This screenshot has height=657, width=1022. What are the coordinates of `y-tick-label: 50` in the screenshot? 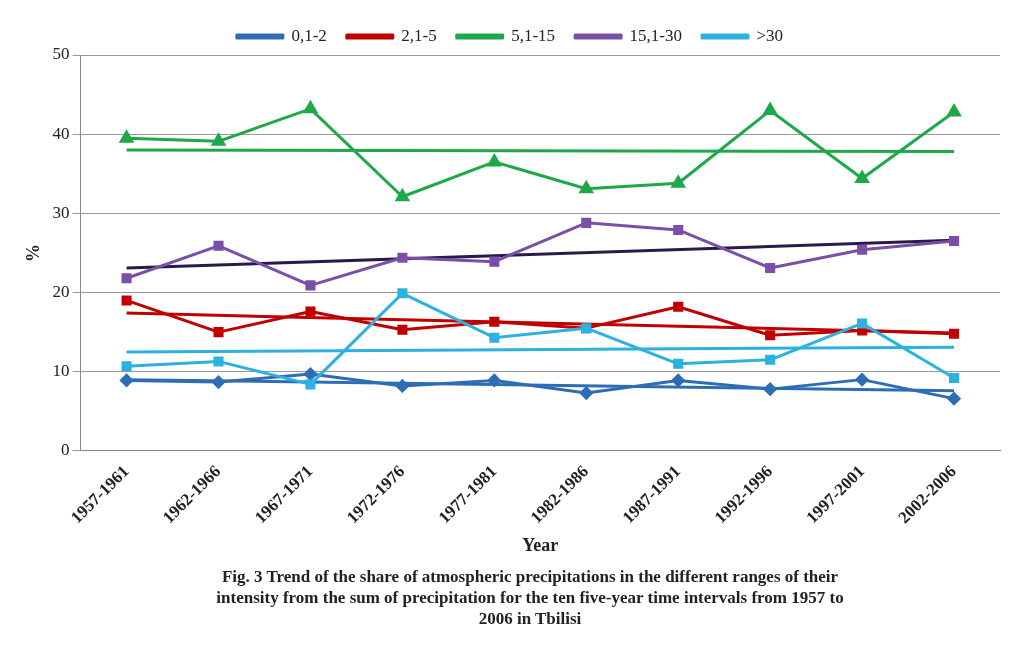 It's located at (61, 54).